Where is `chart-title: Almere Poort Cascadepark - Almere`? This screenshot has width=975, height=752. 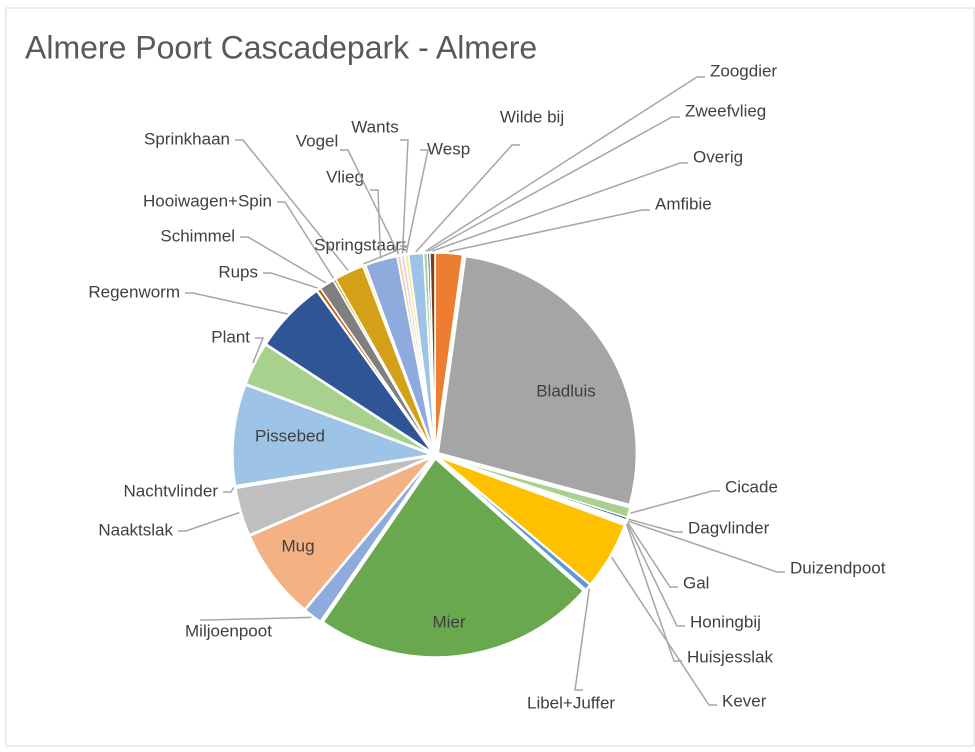 chart-title: Almere Poort Cascadepark - Almere is located at coordinates (281, 47).